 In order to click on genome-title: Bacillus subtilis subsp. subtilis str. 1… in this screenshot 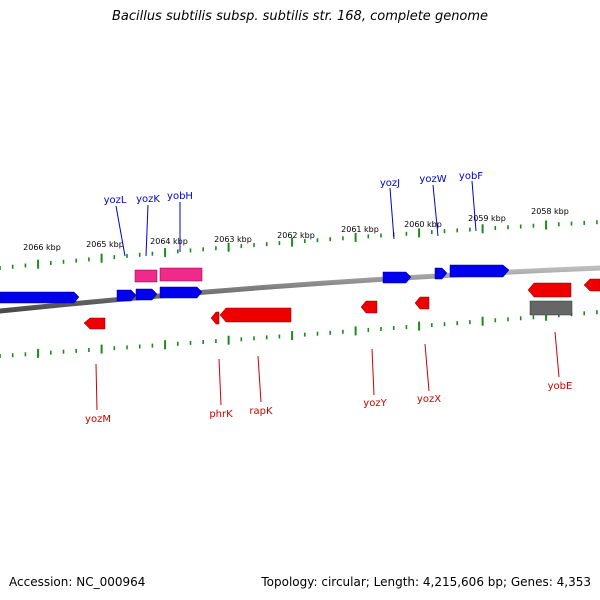, I will do `click(300, 16)`.